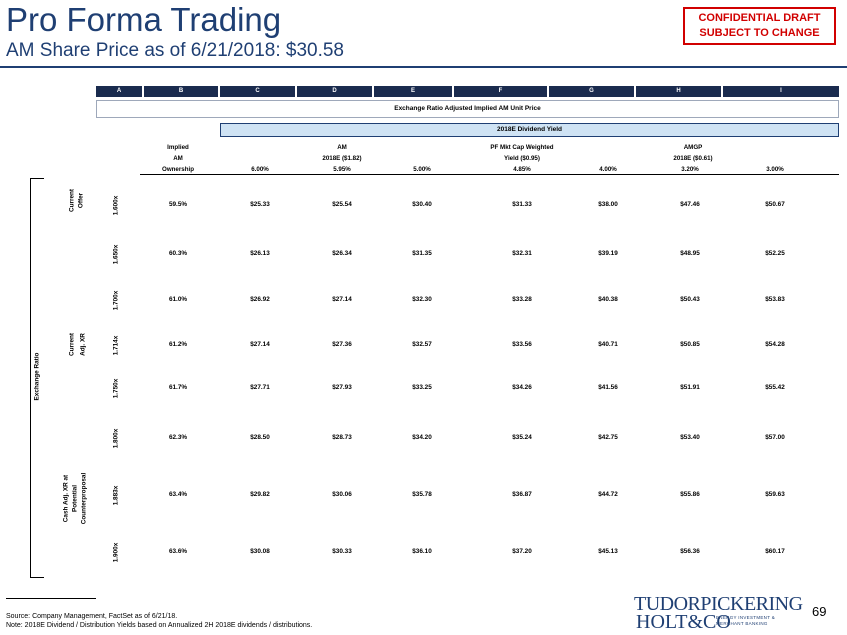 The width and height of the screenshot is (847, 635). Describe the element at coordinates (500, 91) in the screenshot. I see `column-letter: F` at that location.